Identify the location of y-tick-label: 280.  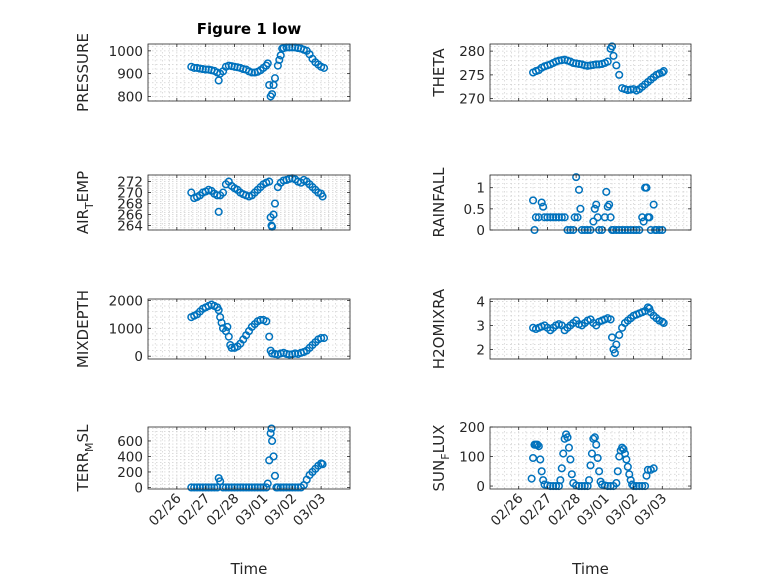
(472, 52).